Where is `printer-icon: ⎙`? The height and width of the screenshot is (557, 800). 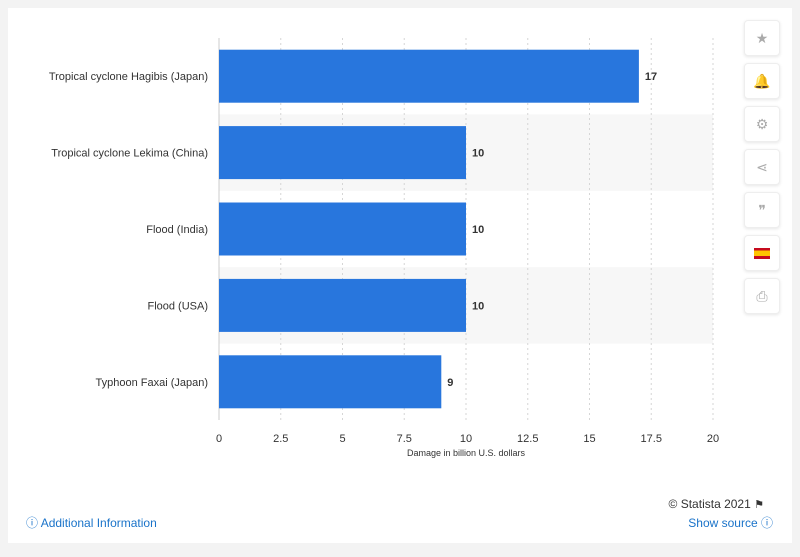 printer-icon: ⎙ is located at coordinates (762, 295).